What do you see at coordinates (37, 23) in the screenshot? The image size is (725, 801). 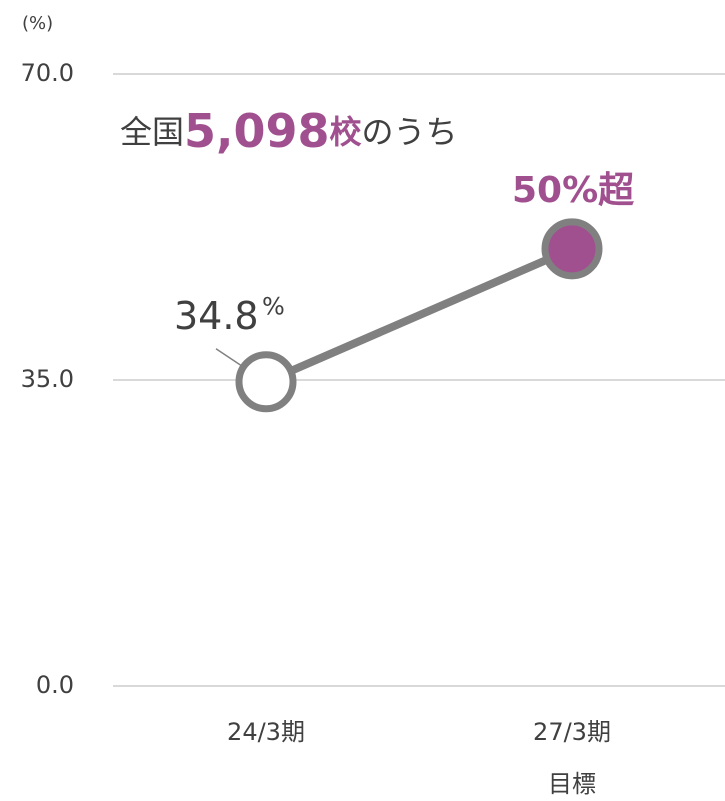 I see `y-axis-label: (%)` at bounding box center [37, 23].